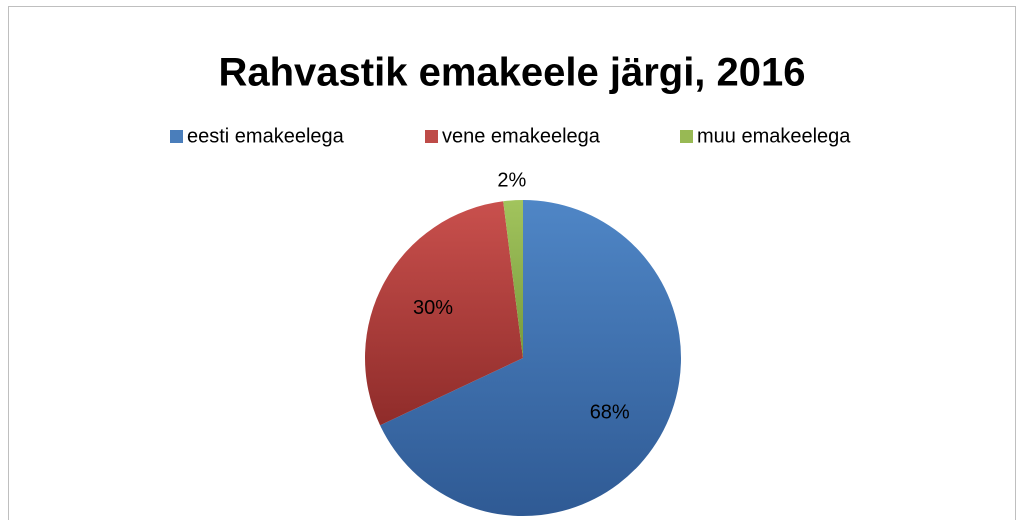  What do you see at coordinates (511, 73) in the screenshot?
I see `chart-title: Rahvastik emakeele järgi, 2016` at bounding box center [511, 73].